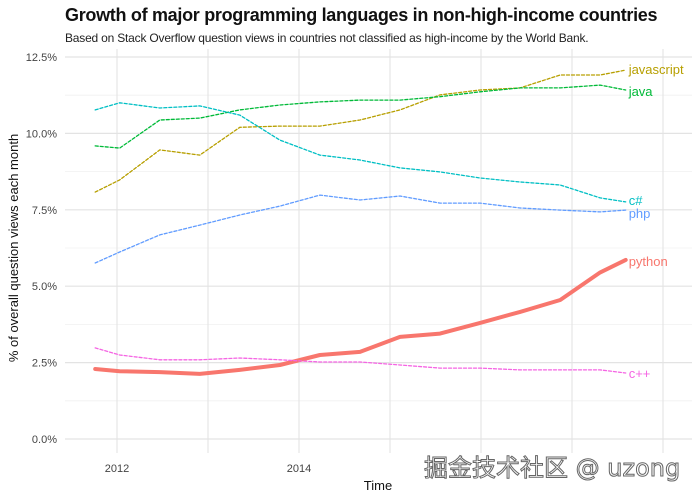  What do you see at coordinates (648, 261) in the screenshot?
I see `series-label: python` at bounding box center [648, 261].